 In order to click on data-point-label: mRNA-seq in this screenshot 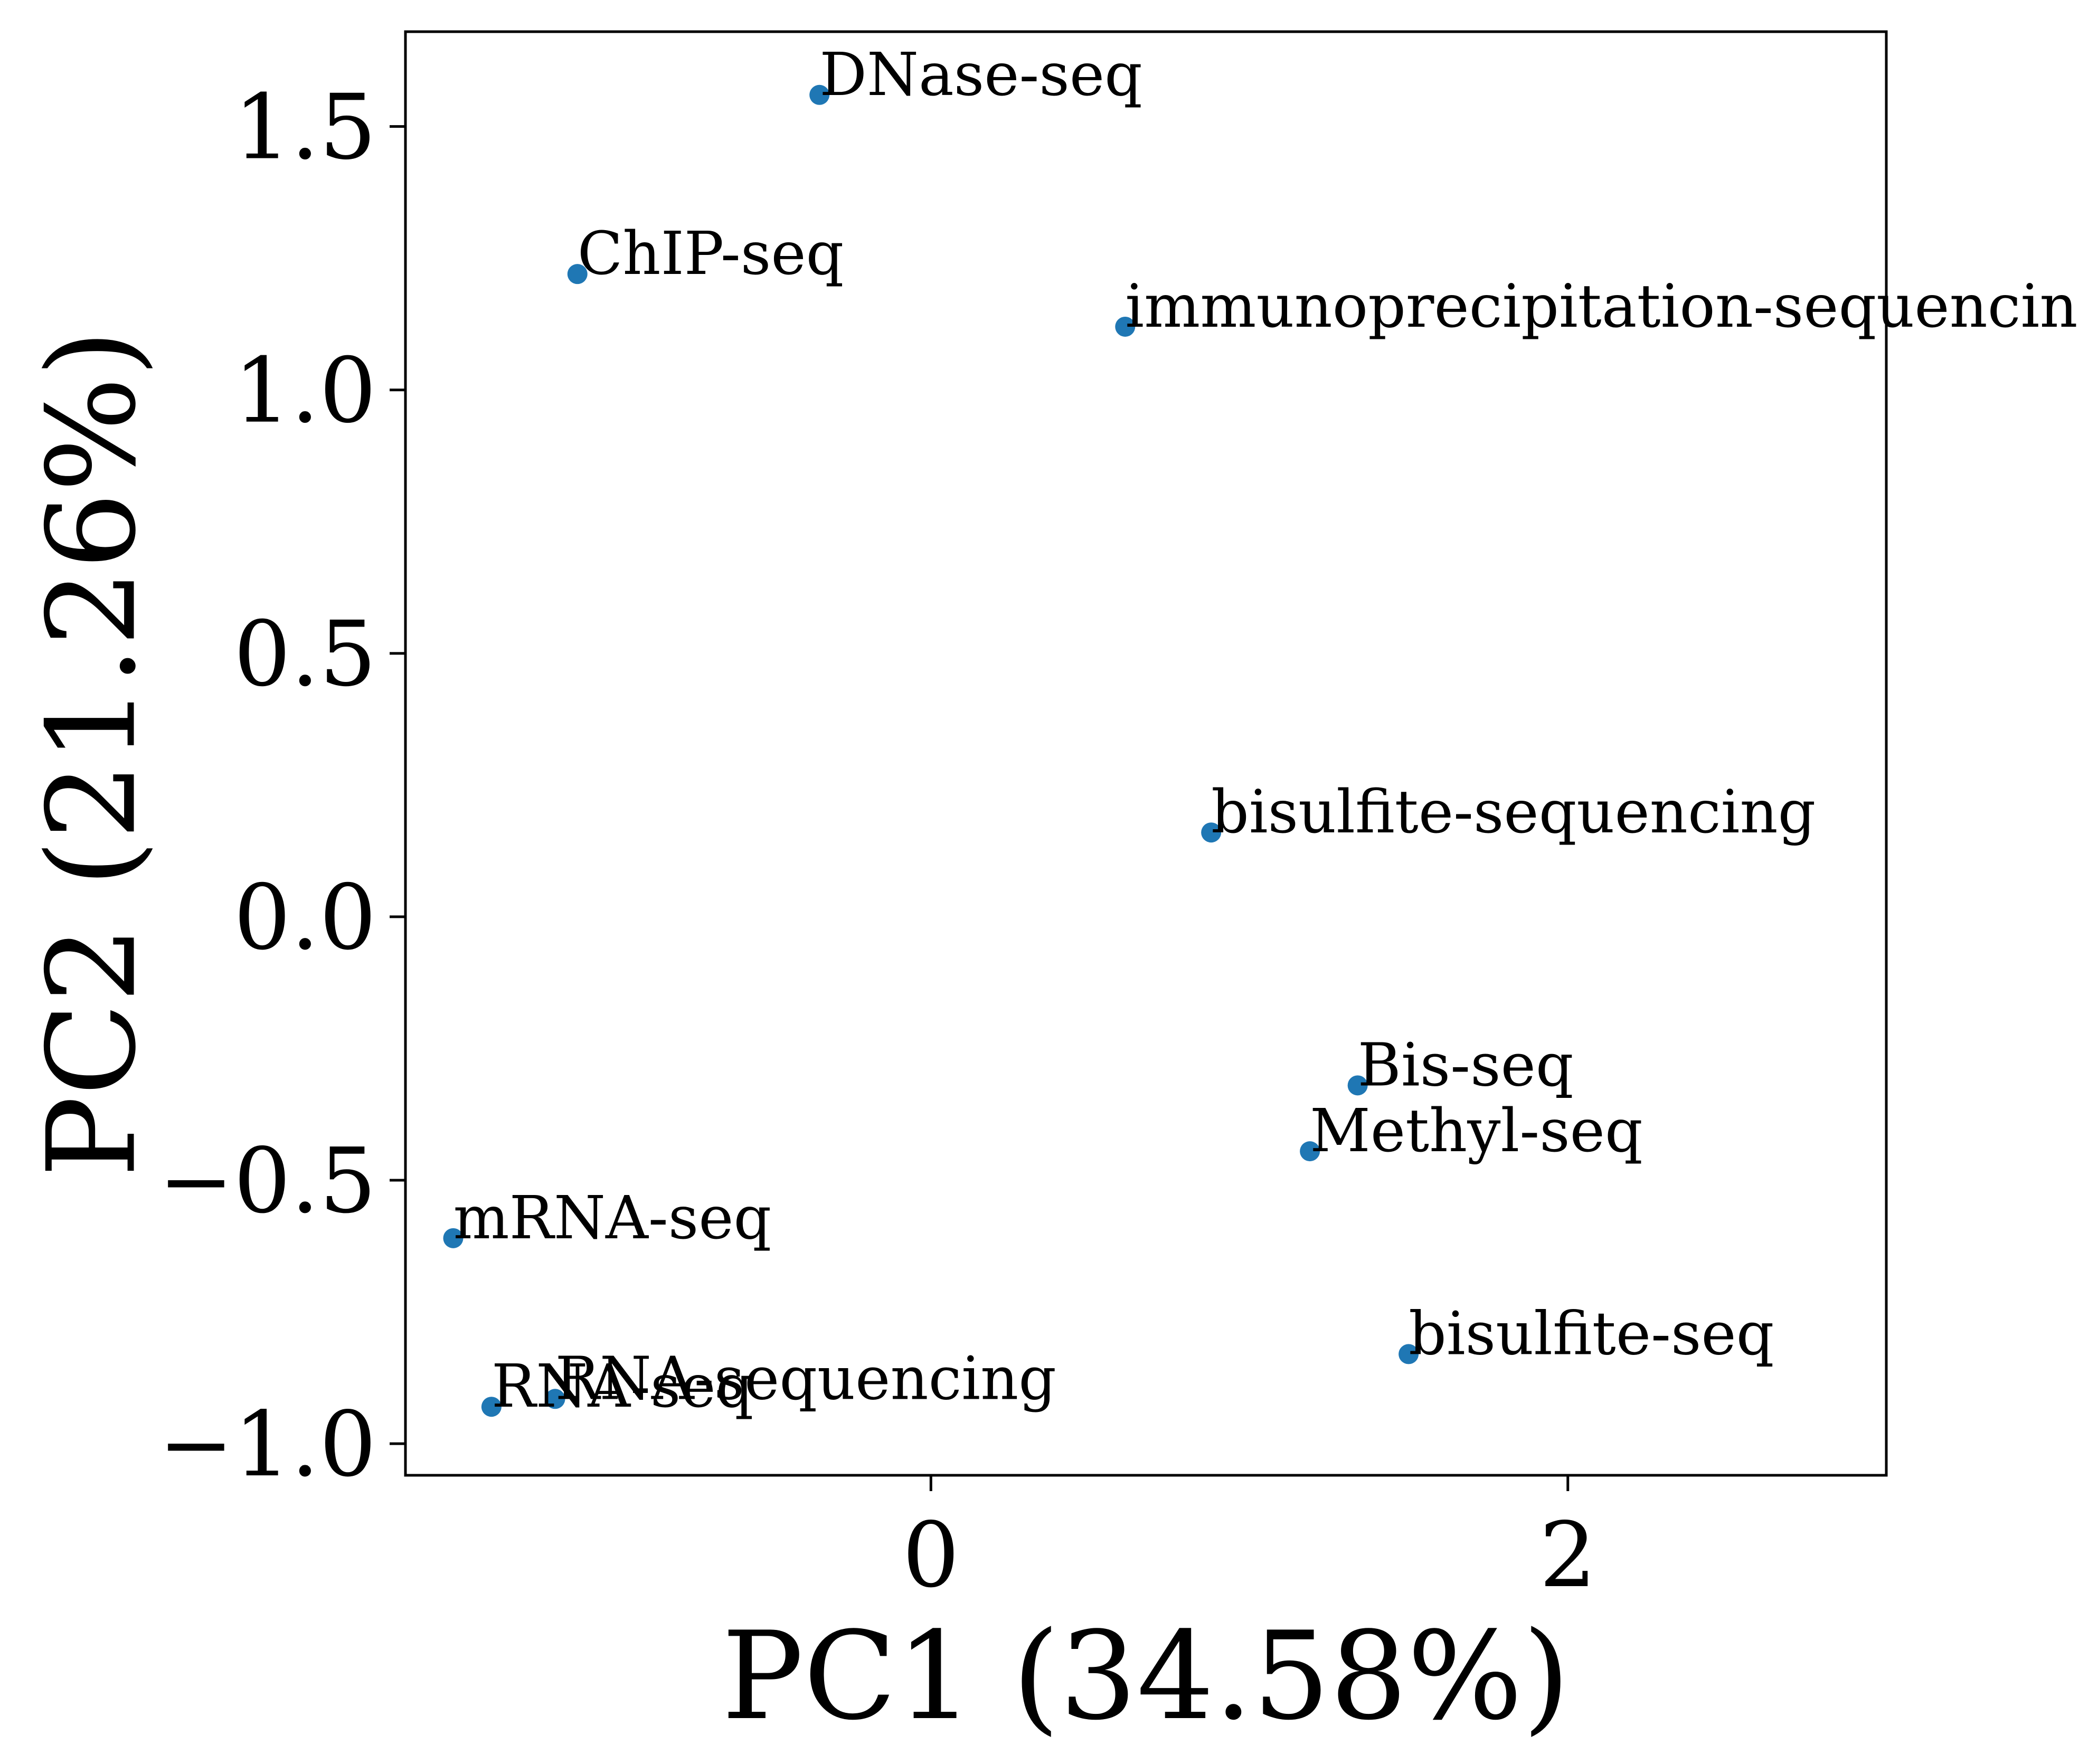, I will do `click(612, 1218)`.